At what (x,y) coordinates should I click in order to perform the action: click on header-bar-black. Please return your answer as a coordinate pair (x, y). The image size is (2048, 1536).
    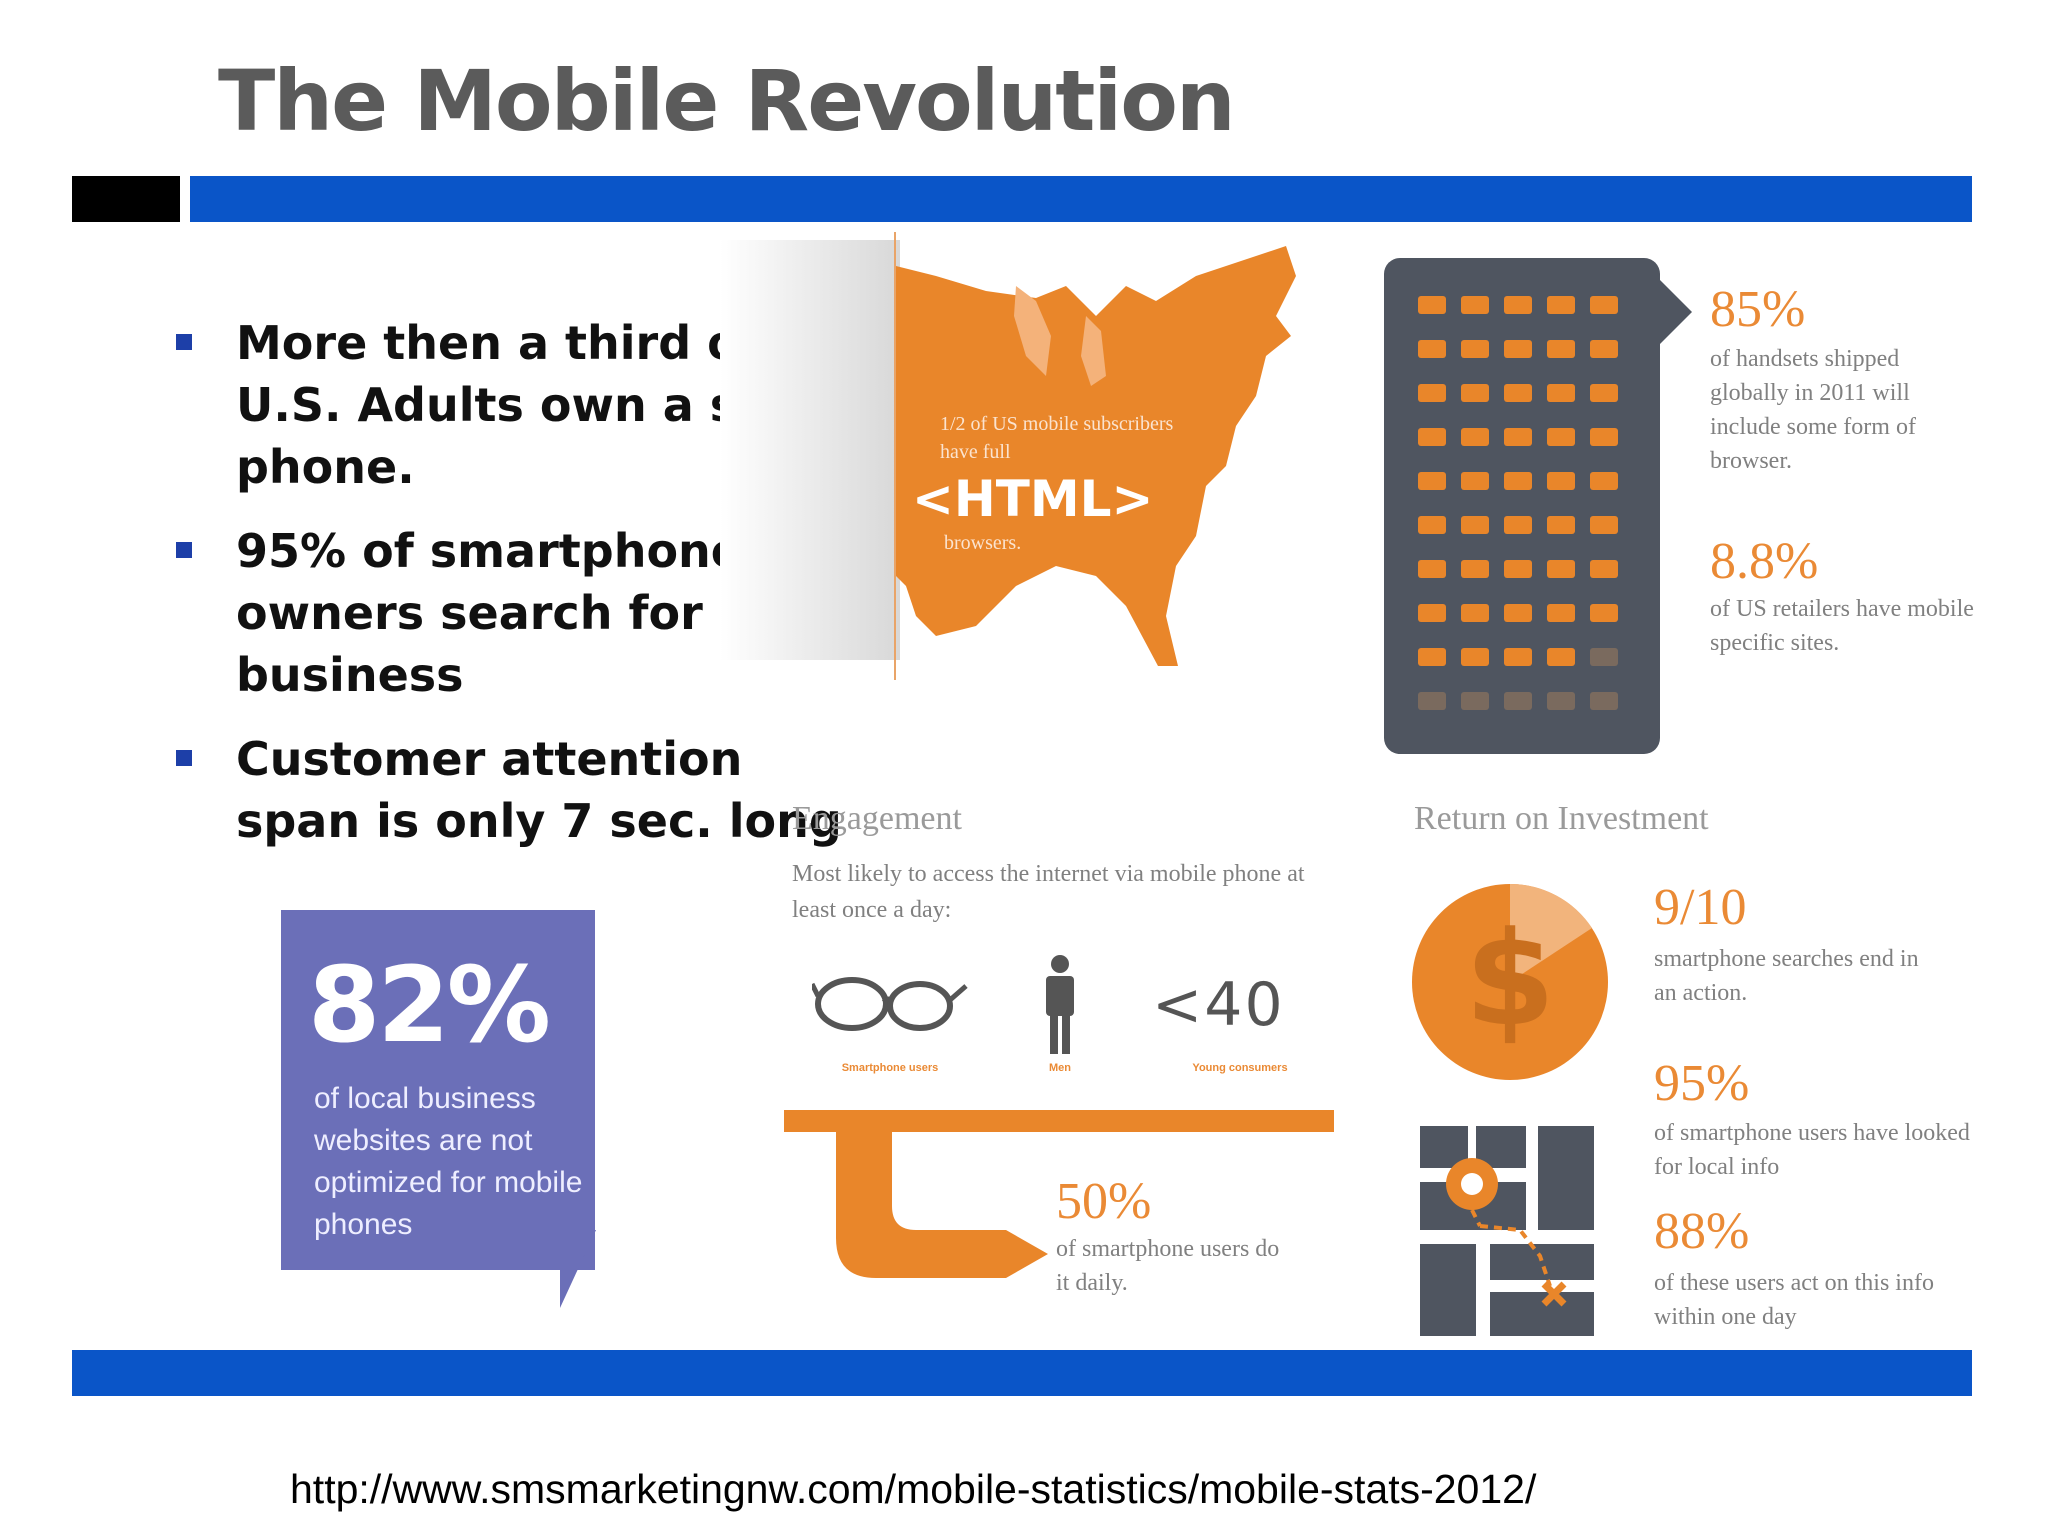
    Looking at the image, I should click on (126, 199).